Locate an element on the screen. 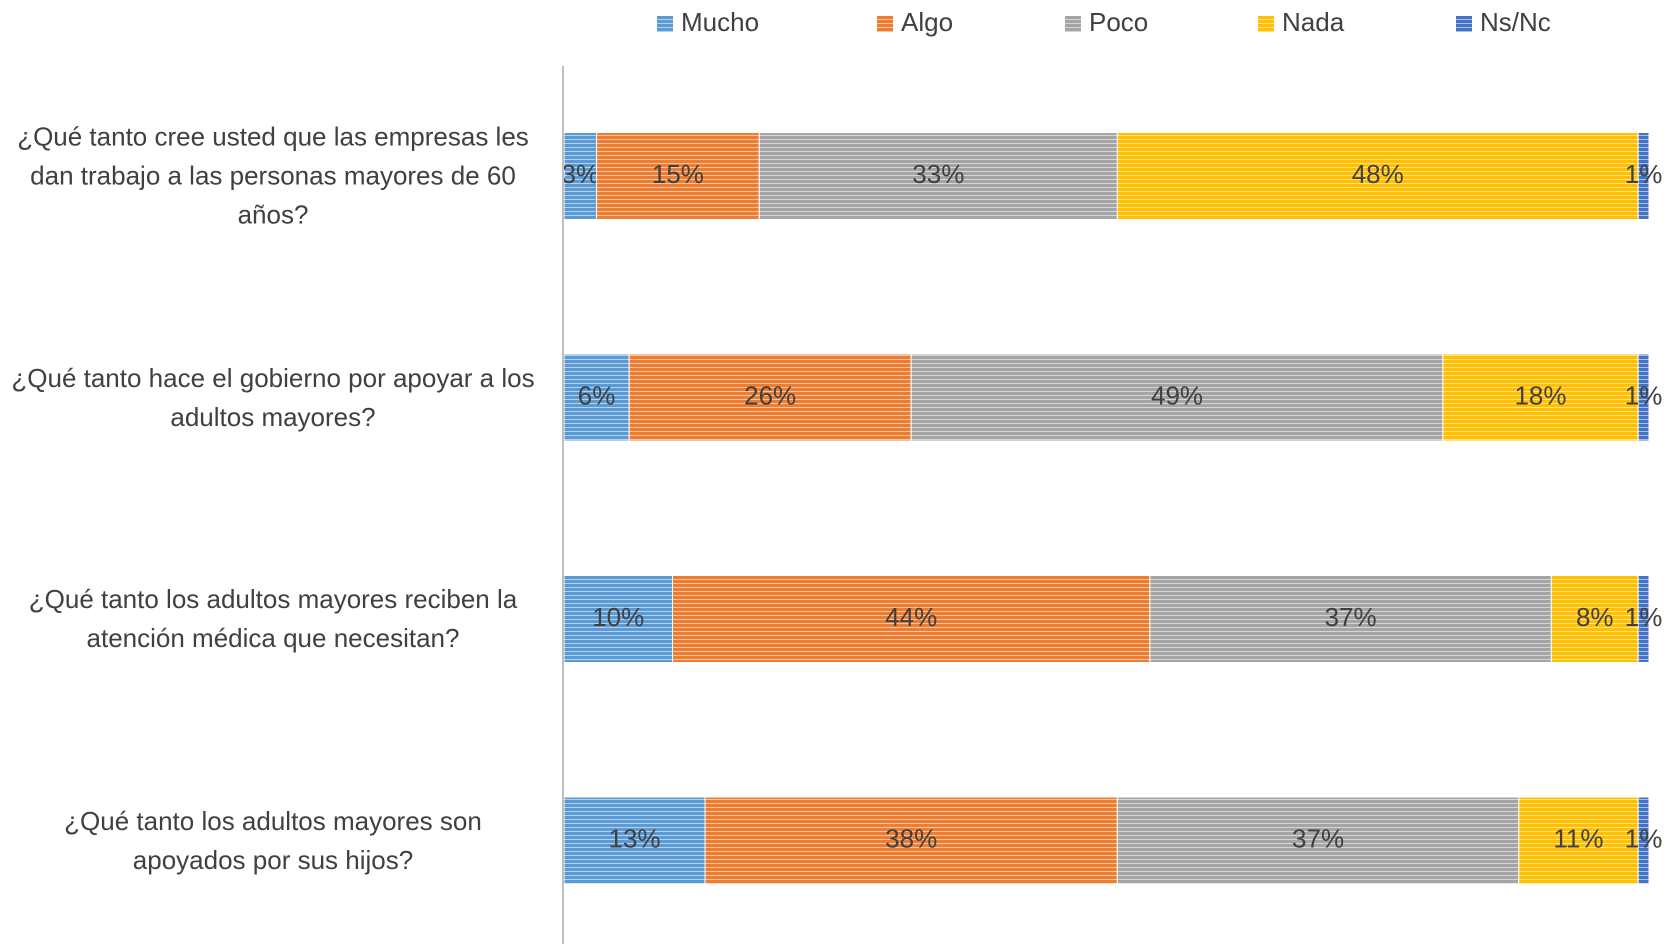 This screenshot has width=1667, height=944. value-label: 48% is located at coordinates (1378, 174).